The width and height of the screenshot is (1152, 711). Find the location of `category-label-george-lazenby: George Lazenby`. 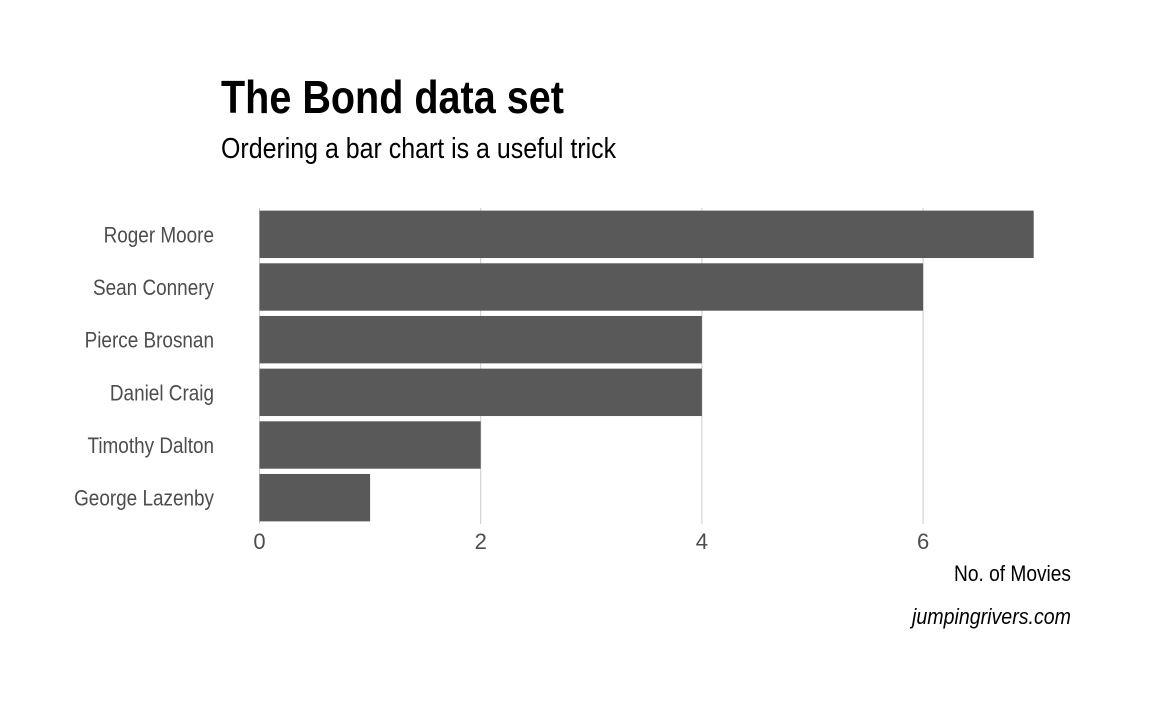

category-label-george-lazenby: George Lazenby is located at coordinates (144, 498).